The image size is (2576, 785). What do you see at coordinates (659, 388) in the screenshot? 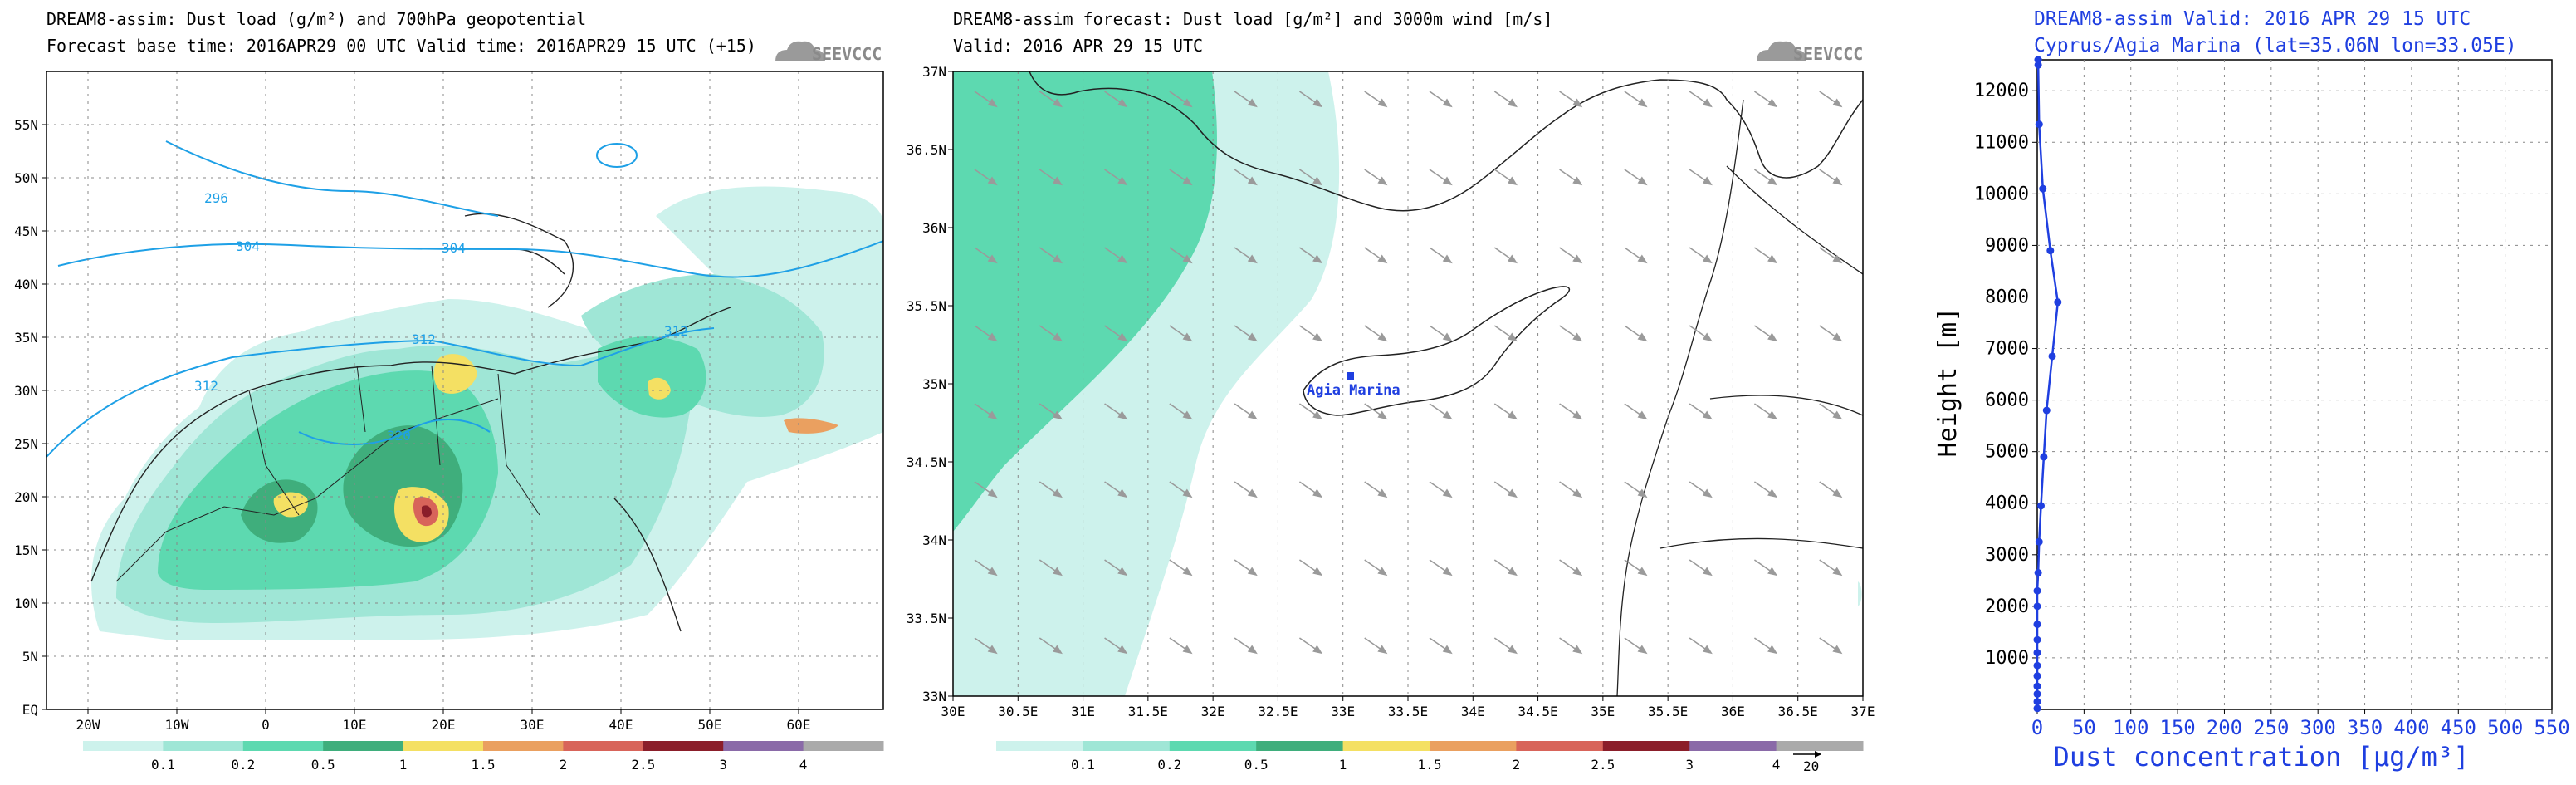
I see `dust-area-1.5-d` at bounding box center [659, 388].